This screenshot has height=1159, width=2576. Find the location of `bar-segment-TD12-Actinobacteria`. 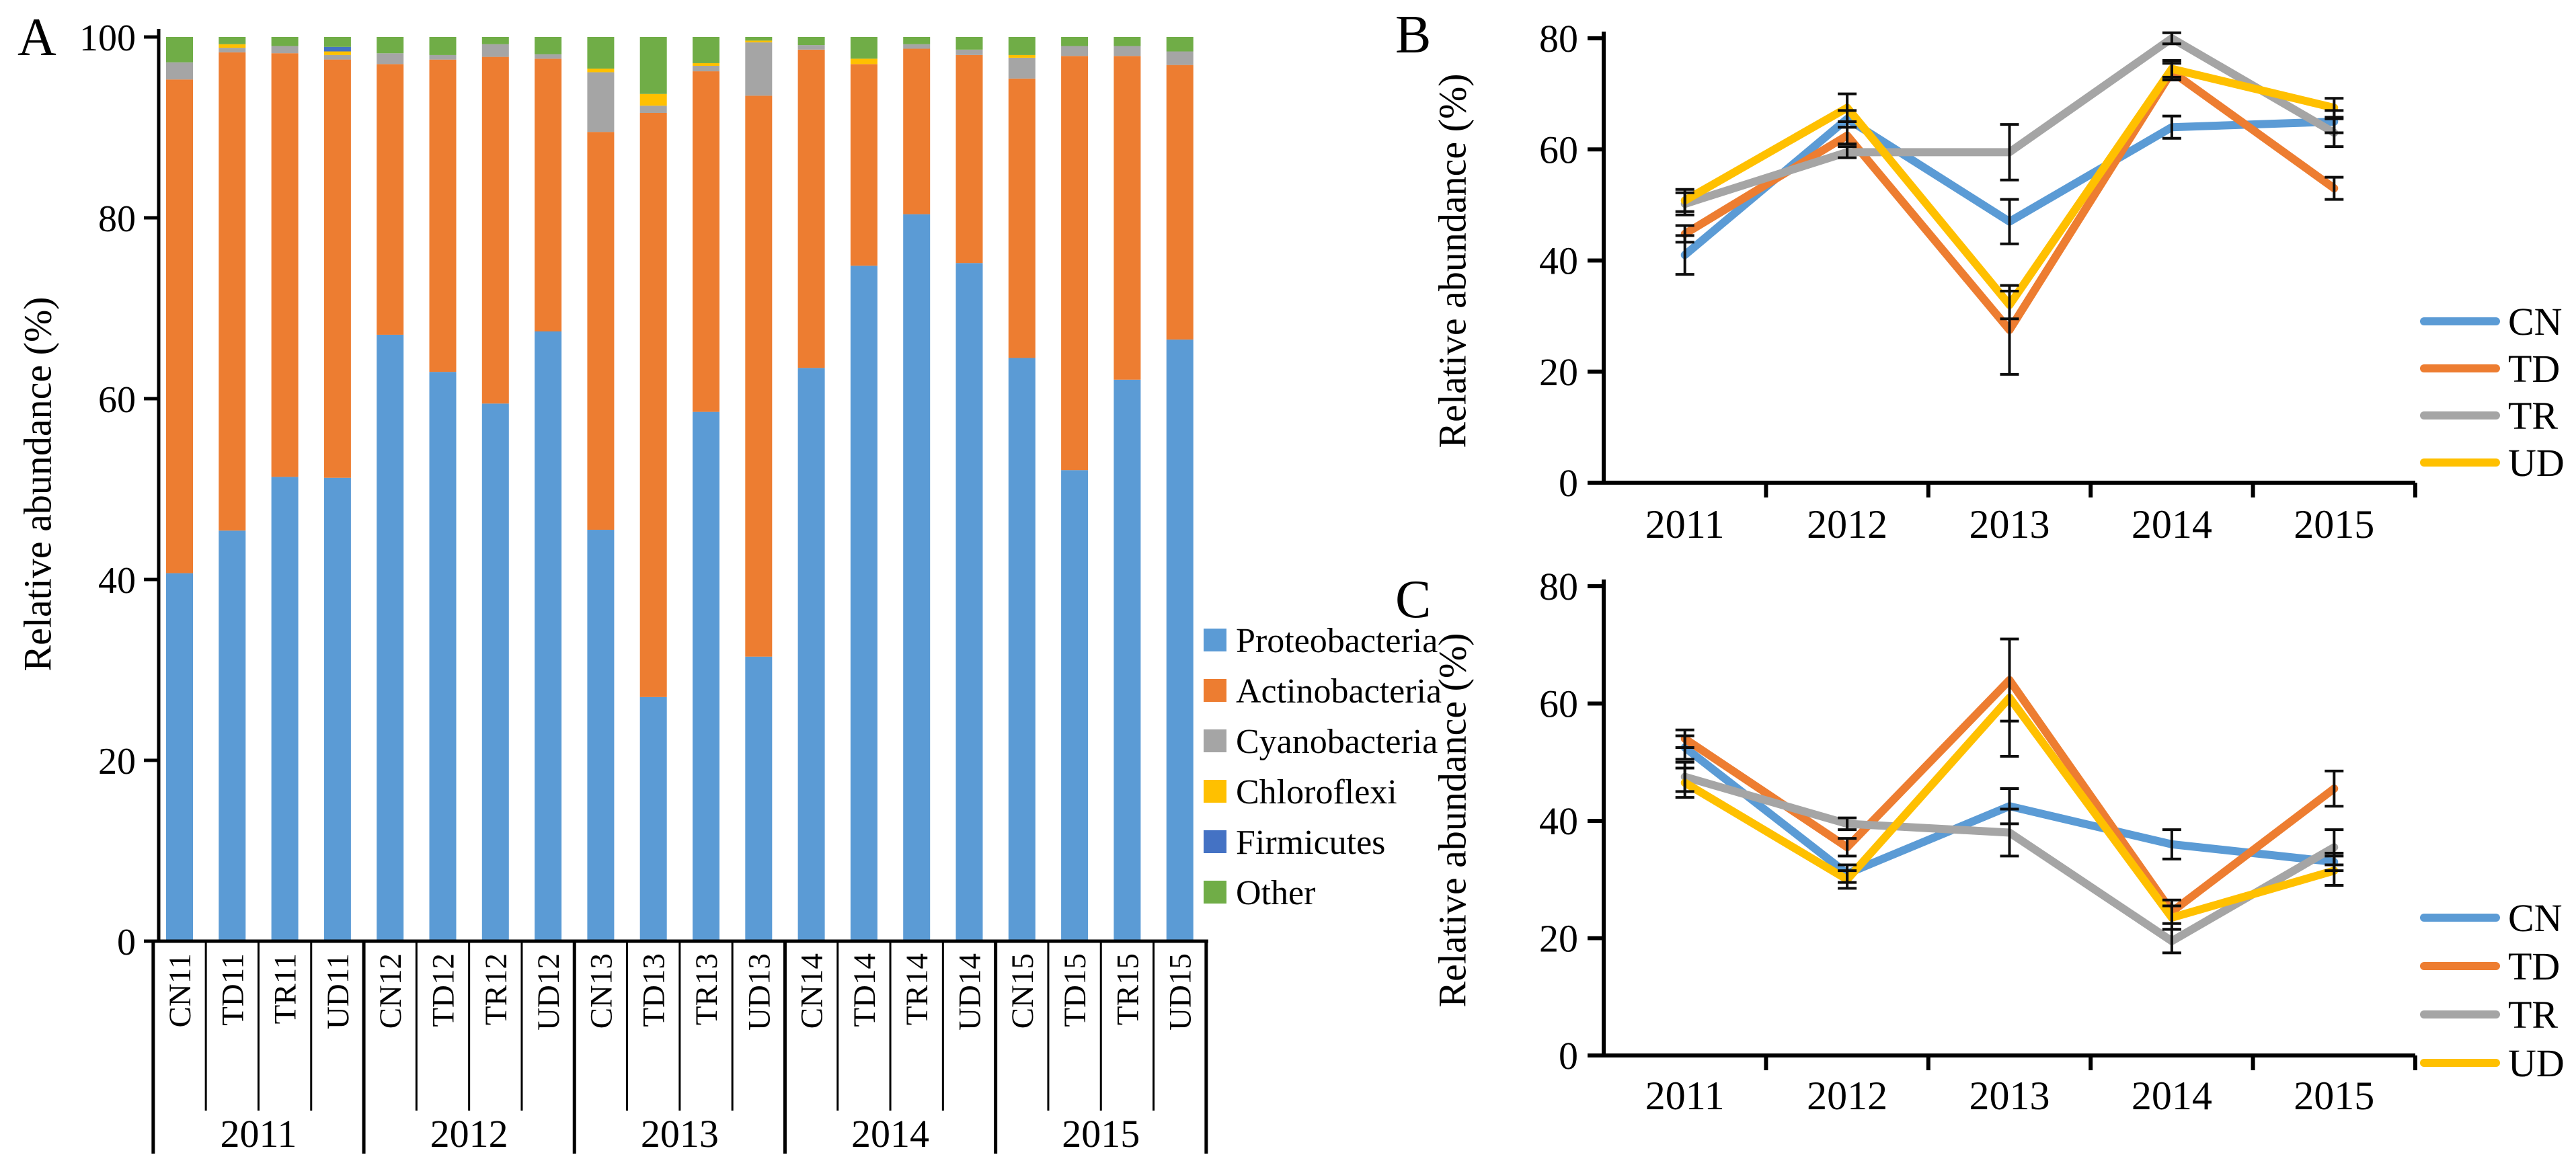

bar-segment-TD12-Actinobacteria is located at coordinates (443, 215).